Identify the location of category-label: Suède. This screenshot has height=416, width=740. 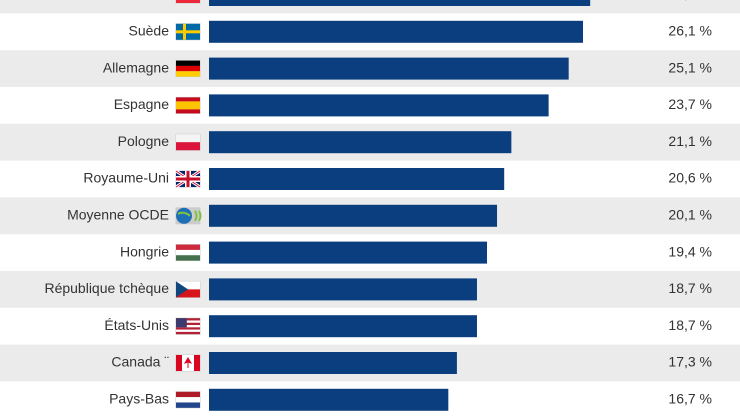
(149, 31).